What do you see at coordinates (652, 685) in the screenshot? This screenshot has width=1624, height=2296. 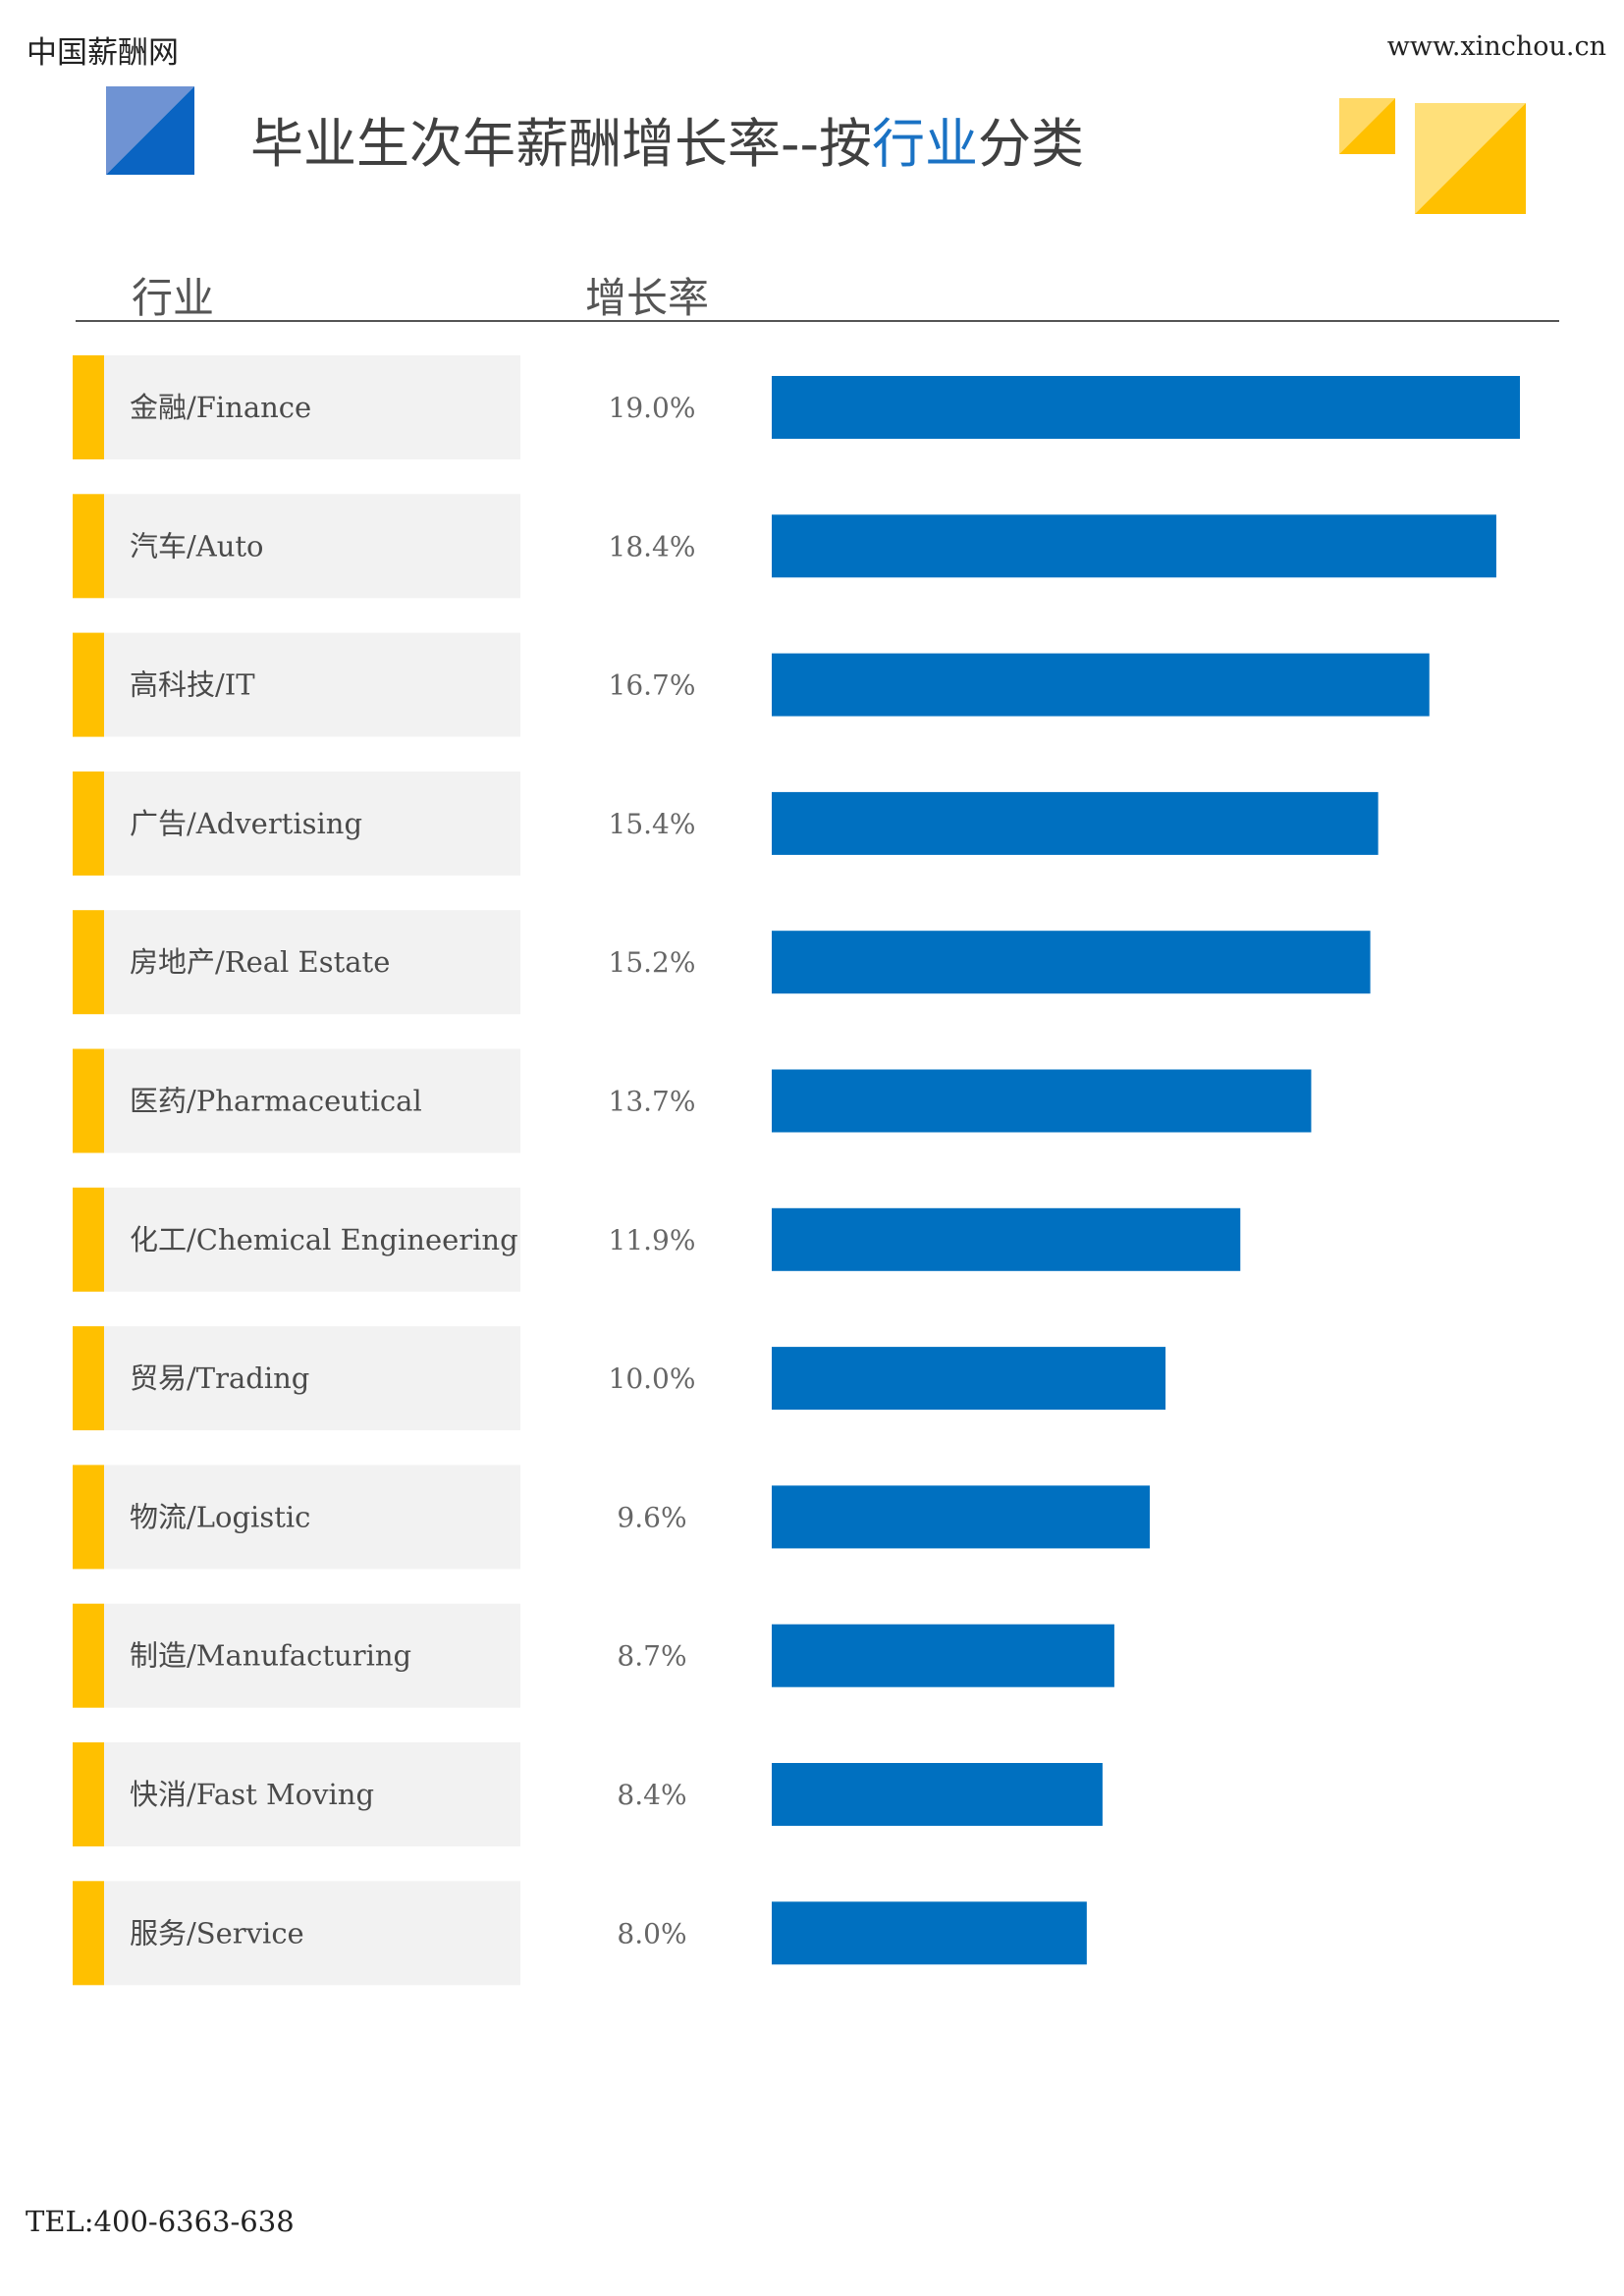 I see `value-label: 16.7%` at bounding box center [652, 685].